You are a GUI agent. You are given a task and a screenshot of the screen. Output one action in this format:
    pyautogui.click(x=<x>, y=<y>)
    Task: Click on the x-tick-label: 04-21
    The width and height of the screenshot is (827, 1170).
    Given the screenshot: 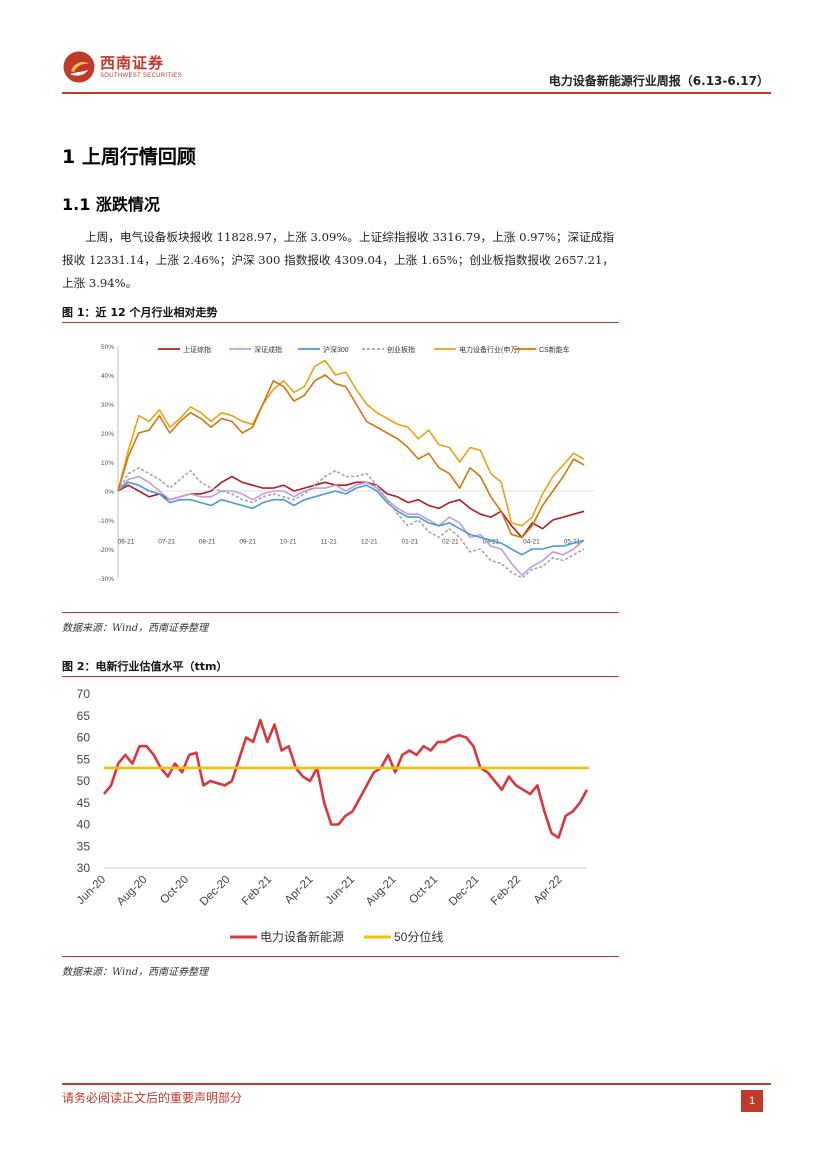 What is the action you would take?
    pyautogui.click(x=531, y=541)
    